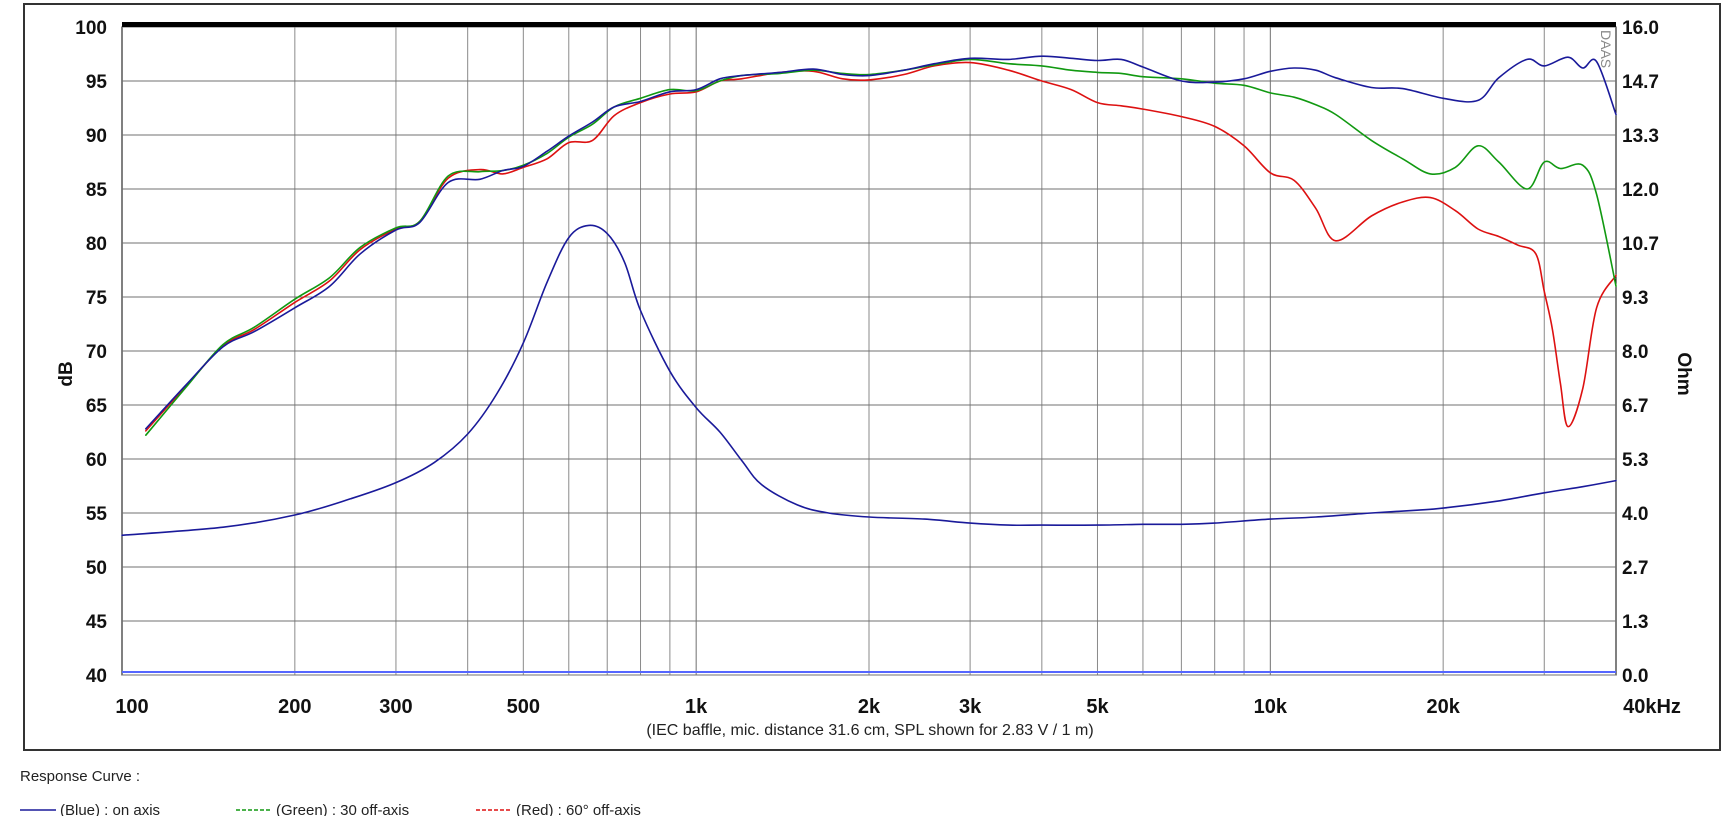 The width and height of the screenshot is (1726, 816). I want to click on x-tick-label: 2k, so click(869, 707).